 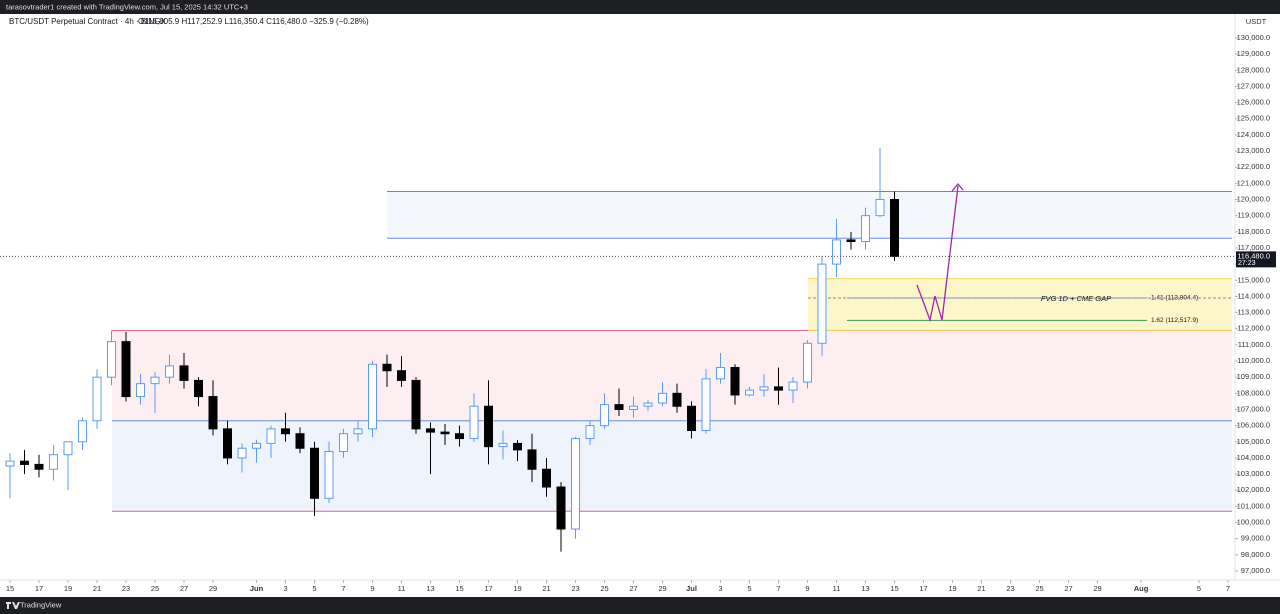 What do you see at coordinates (1255, 570) in the screenshot?
I see `y-tick-label: 97,000.0` at bounding box center [1255, 570].